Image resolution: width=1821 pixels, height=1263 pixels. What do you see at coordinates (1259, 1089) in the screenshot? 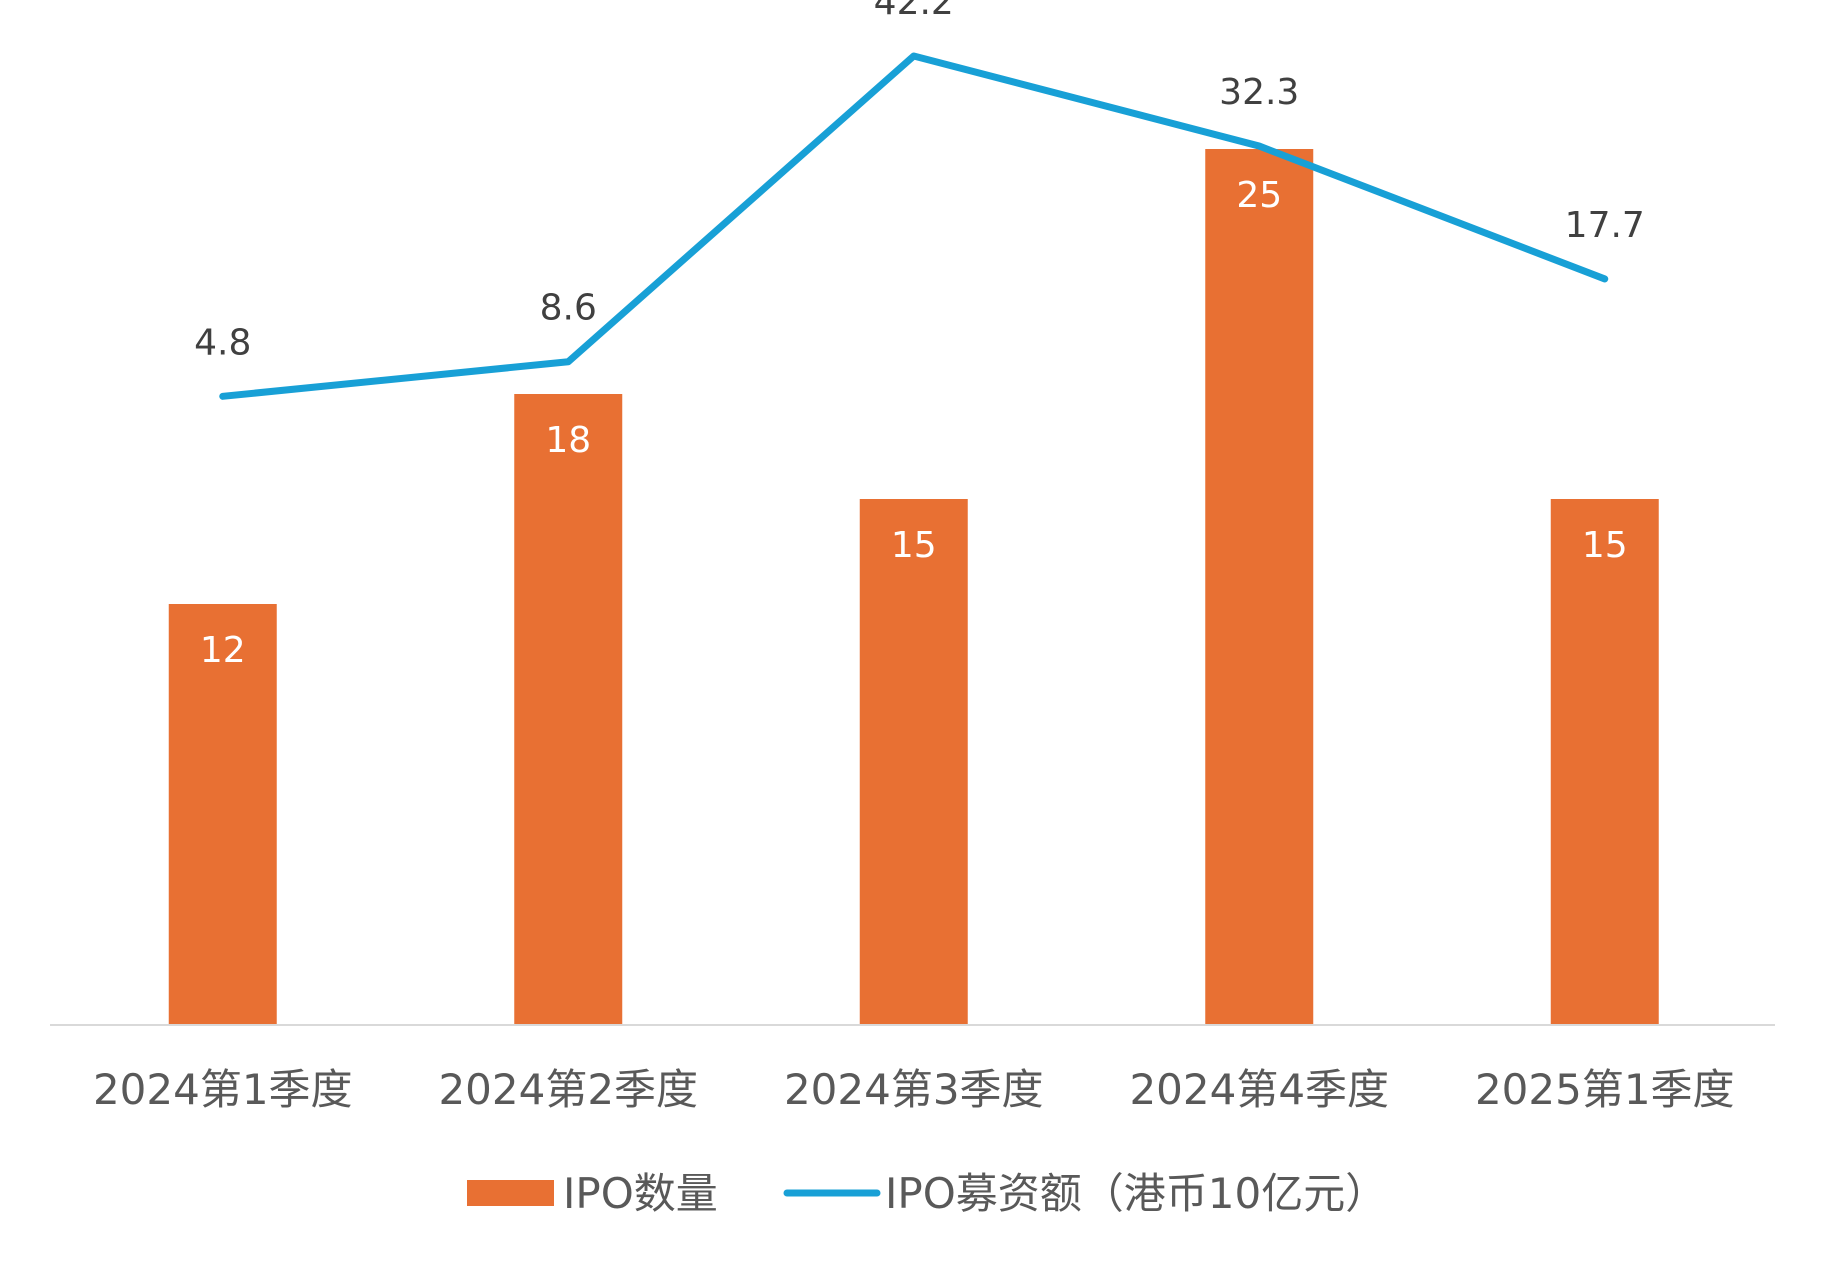
I see `x-tick-label: 2024第4季度` at bounding box center [1259, 1089].